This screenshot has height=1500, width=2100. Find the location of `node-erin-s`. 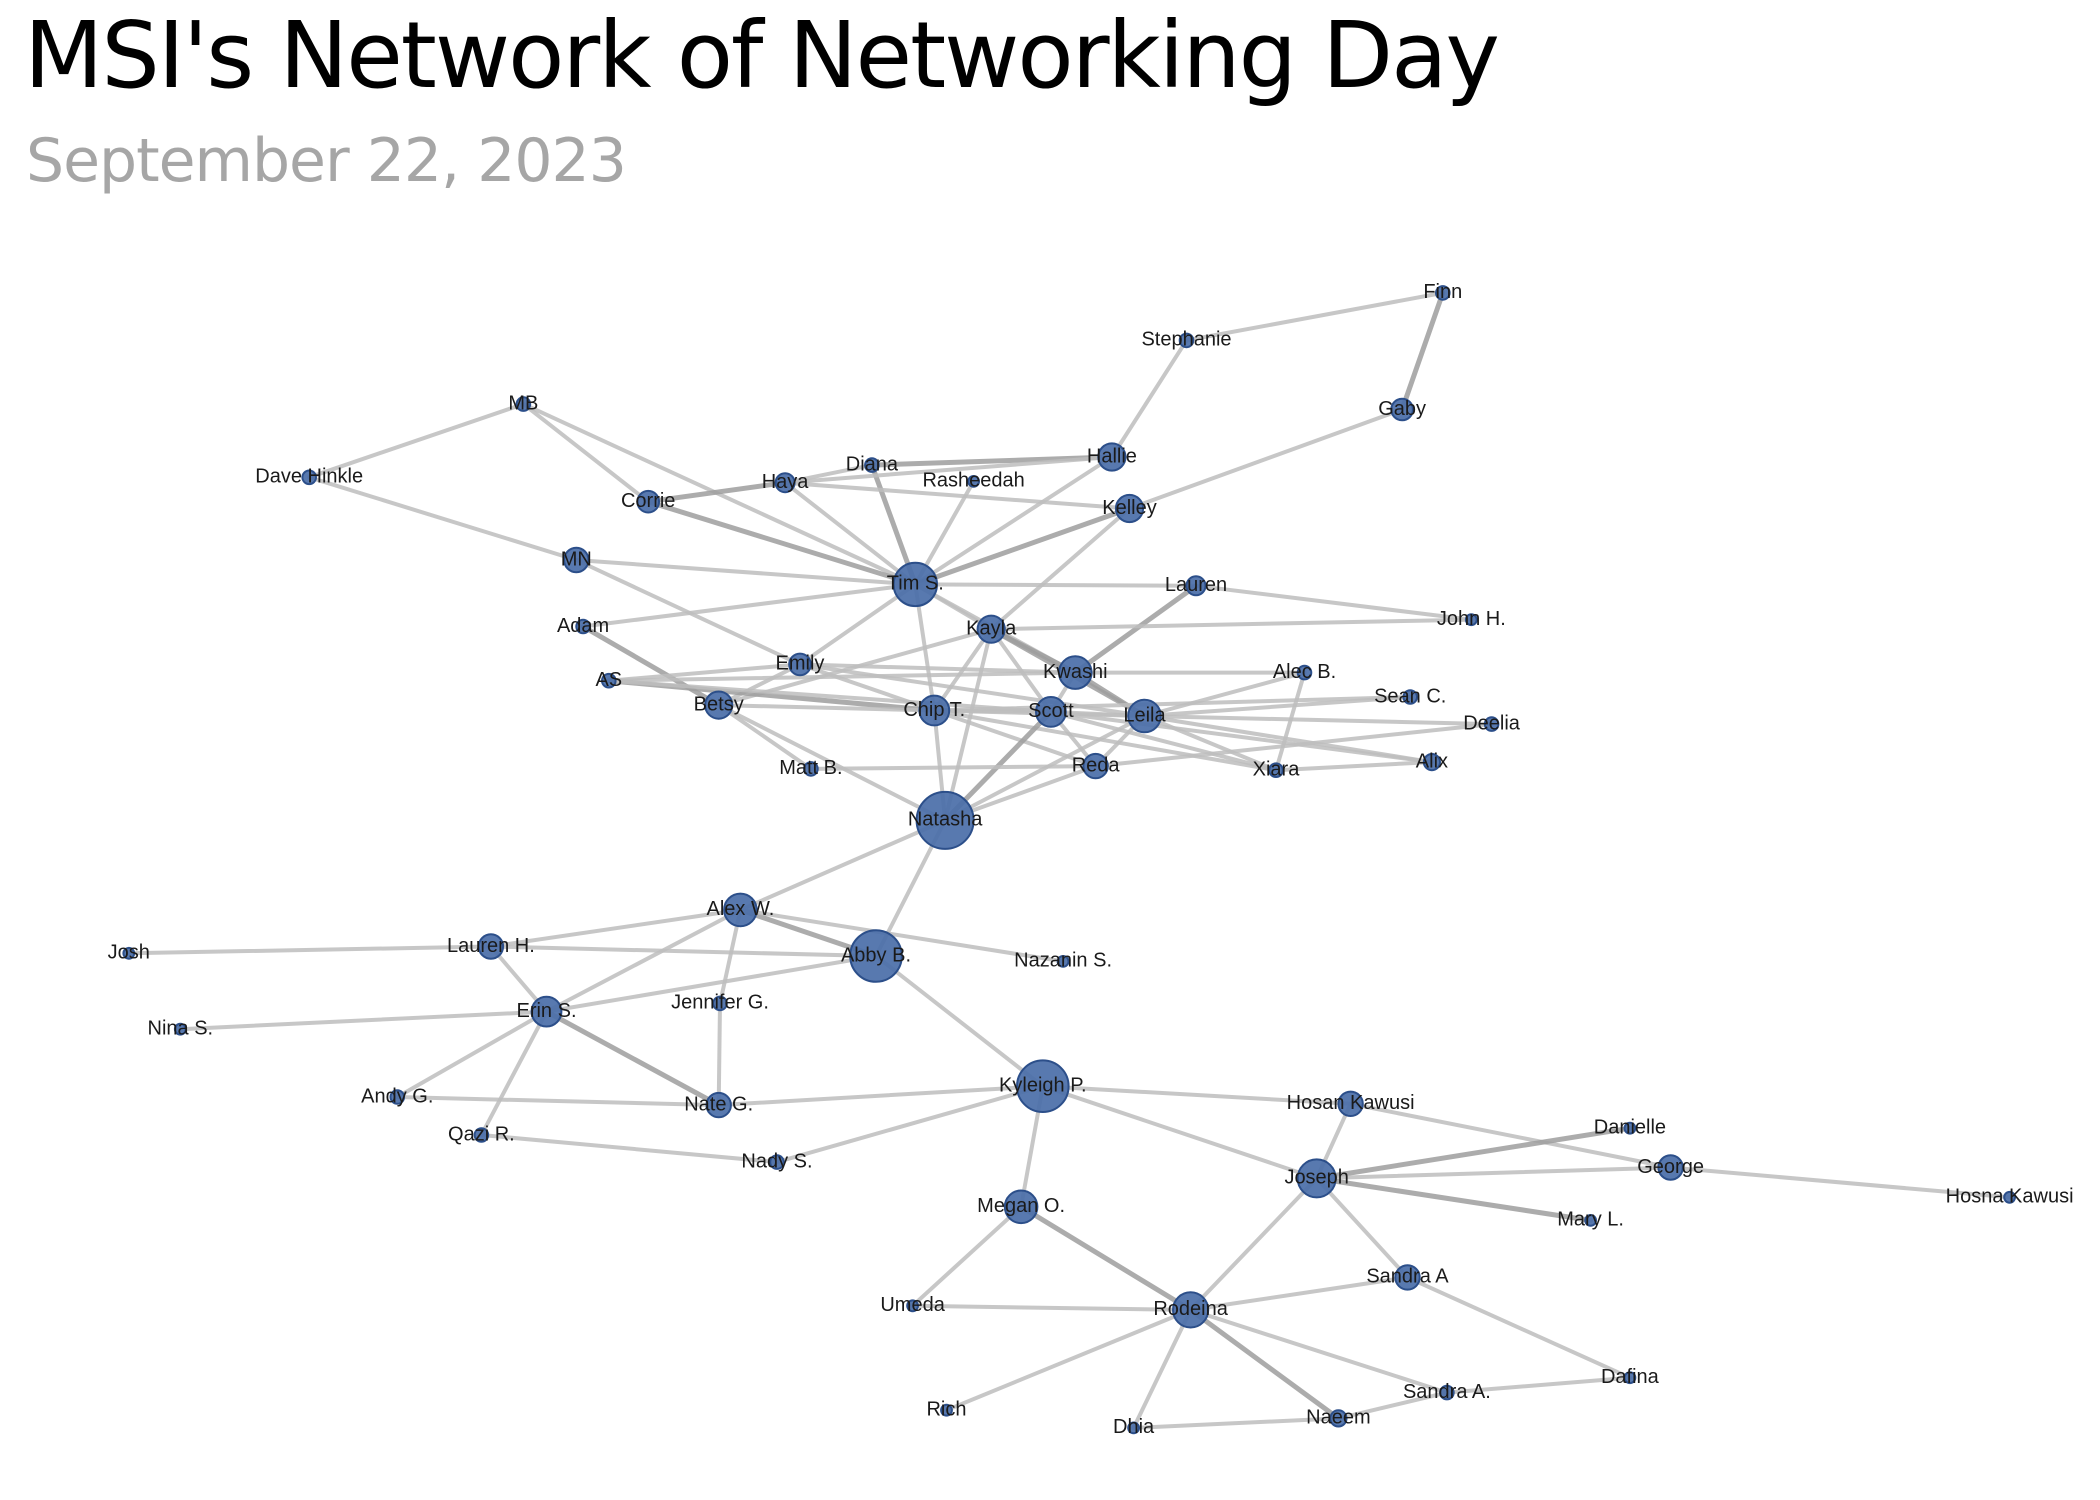

node-erin-s is located at coordinates (546, 1011).